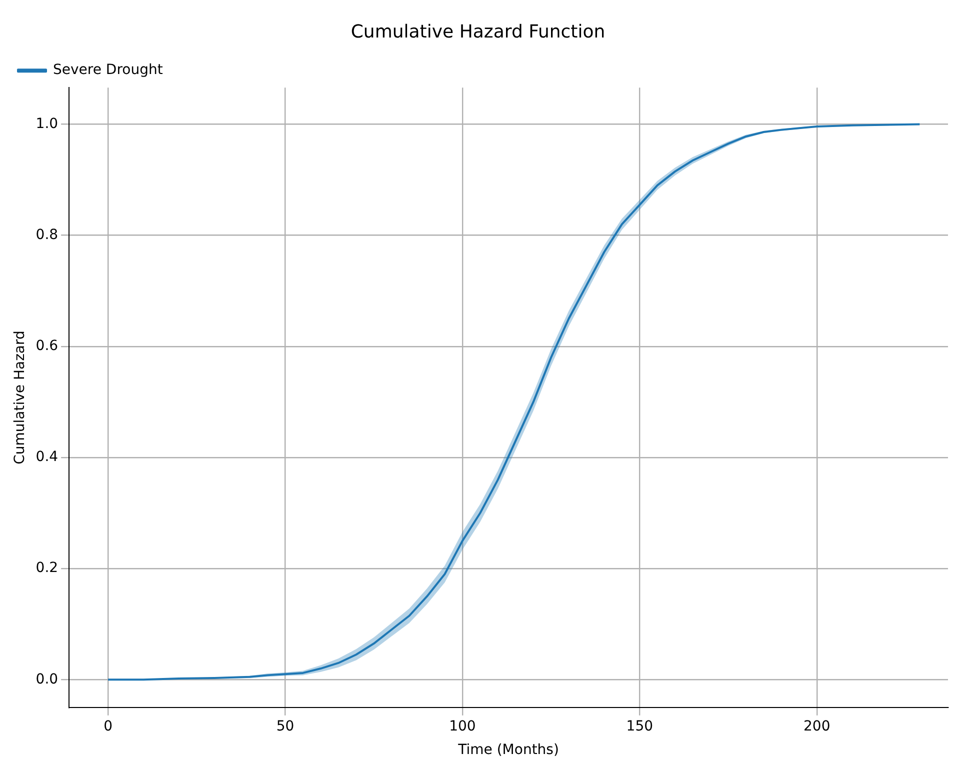 This screenshot has width=972, height=773. What do you see at coordinates (47, 346) in the screenshot?
I see `y-tick-label: 0.6` at bounding box center [47, 346].